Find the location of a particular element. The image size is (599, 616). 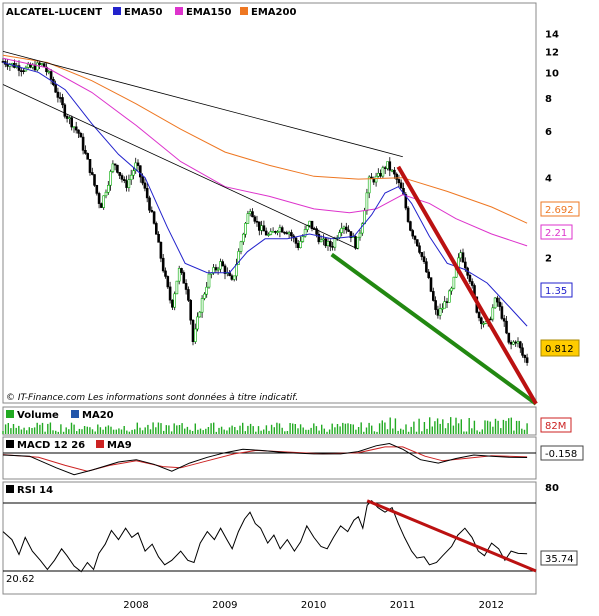

price-y-tick: 10 is located at coordinates (552, 73).